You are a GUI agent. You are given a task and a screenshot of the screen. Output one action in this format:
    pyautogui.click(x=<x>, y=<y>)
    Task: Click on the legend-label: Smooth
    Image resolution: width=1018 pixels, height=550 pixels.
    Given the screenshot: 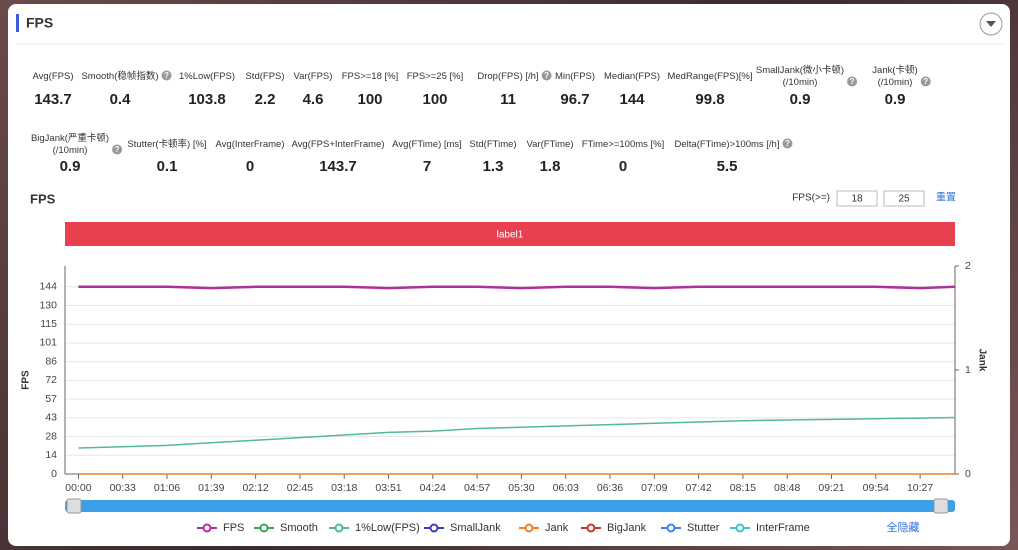 What is the action you would take?
    pyautogui.click(x=299, y=528)
    